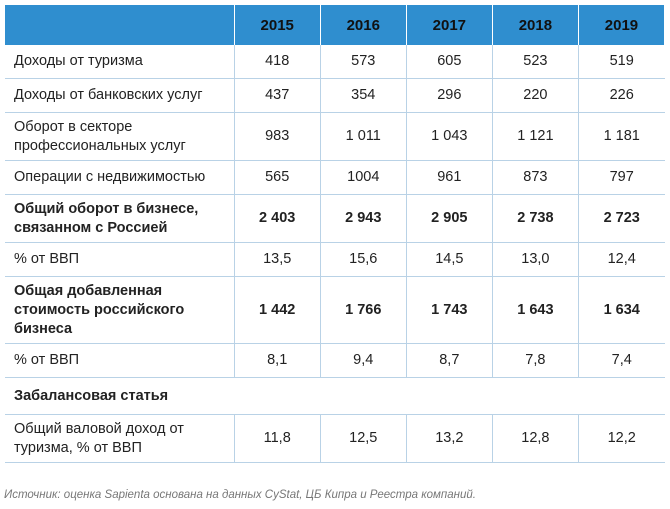 The image size is (670, 509). What do you see at coordinates (621, 438) in the screenshot?
I see `cell-2019: 12,2` at bounding box center [621, 438].